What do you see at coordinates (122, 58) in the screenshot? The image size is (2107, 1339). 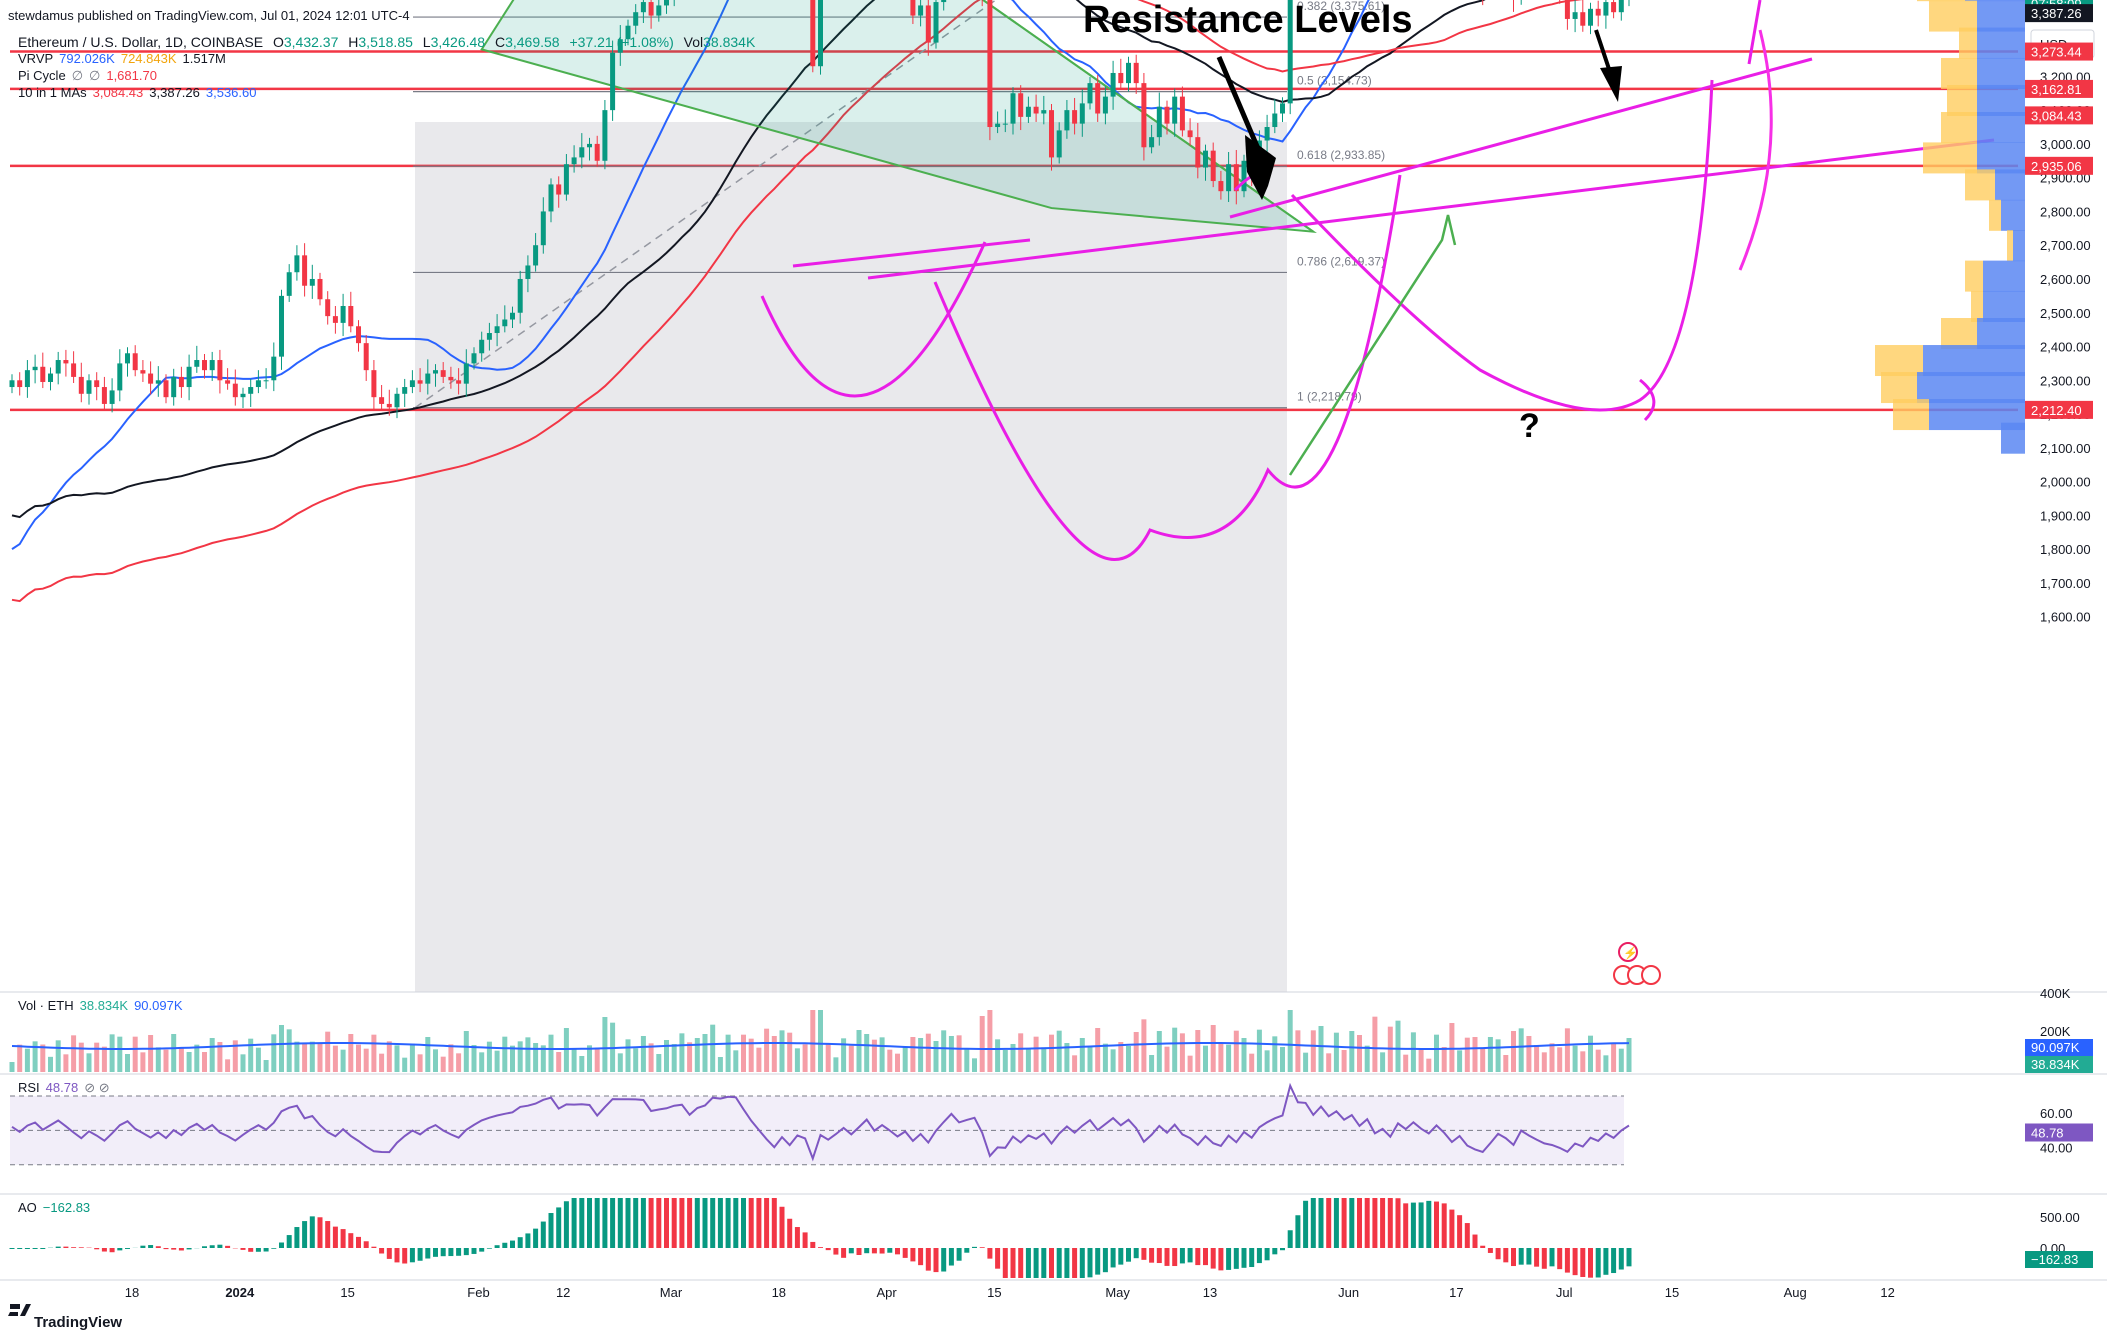 I see `indicator-row-0: VRVP 792.026K 724.843K 1.517M` at bounding box center [122, 58].